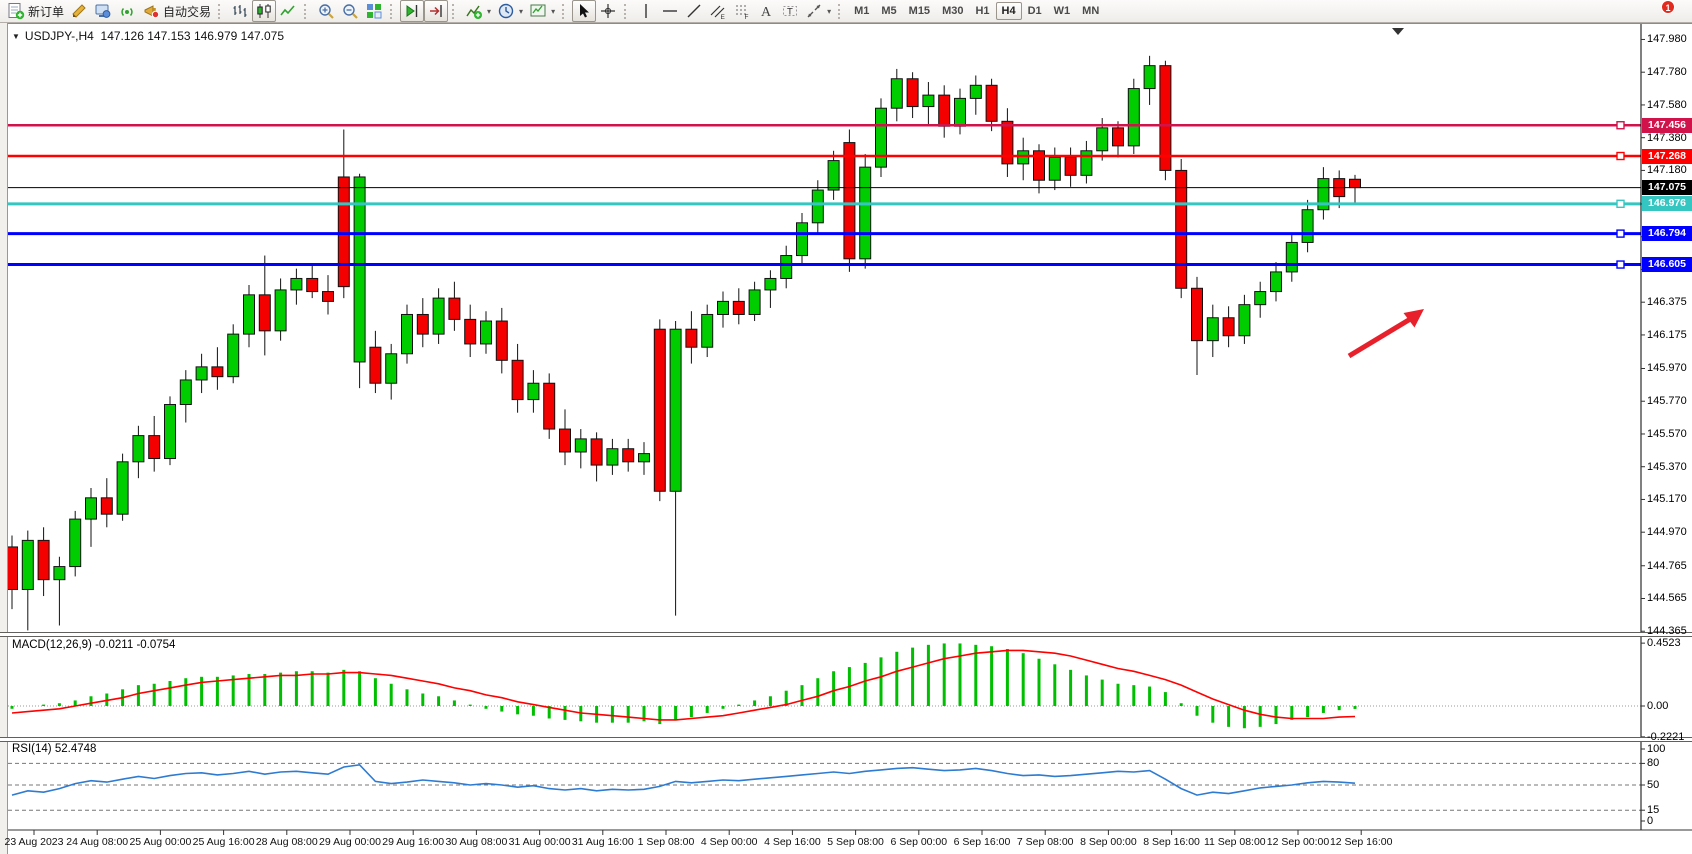  What do you see at coordinates (103, 11) in the screenshot?
I see `strategy-tester-button` at bounding box center [103, 11].